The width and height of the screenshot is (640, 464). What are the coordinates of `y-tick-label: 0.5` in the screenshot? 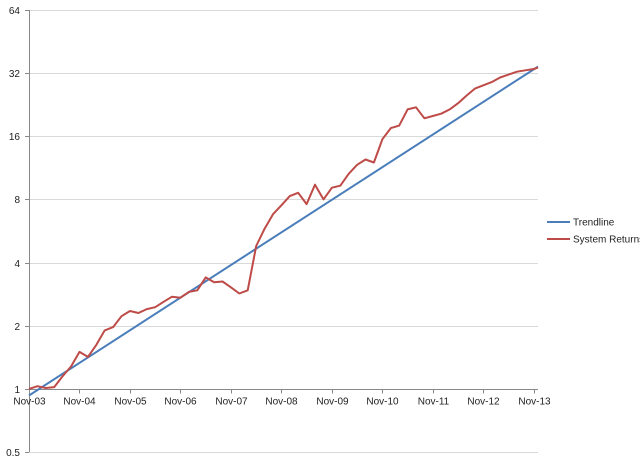 It's located at (13, 453).